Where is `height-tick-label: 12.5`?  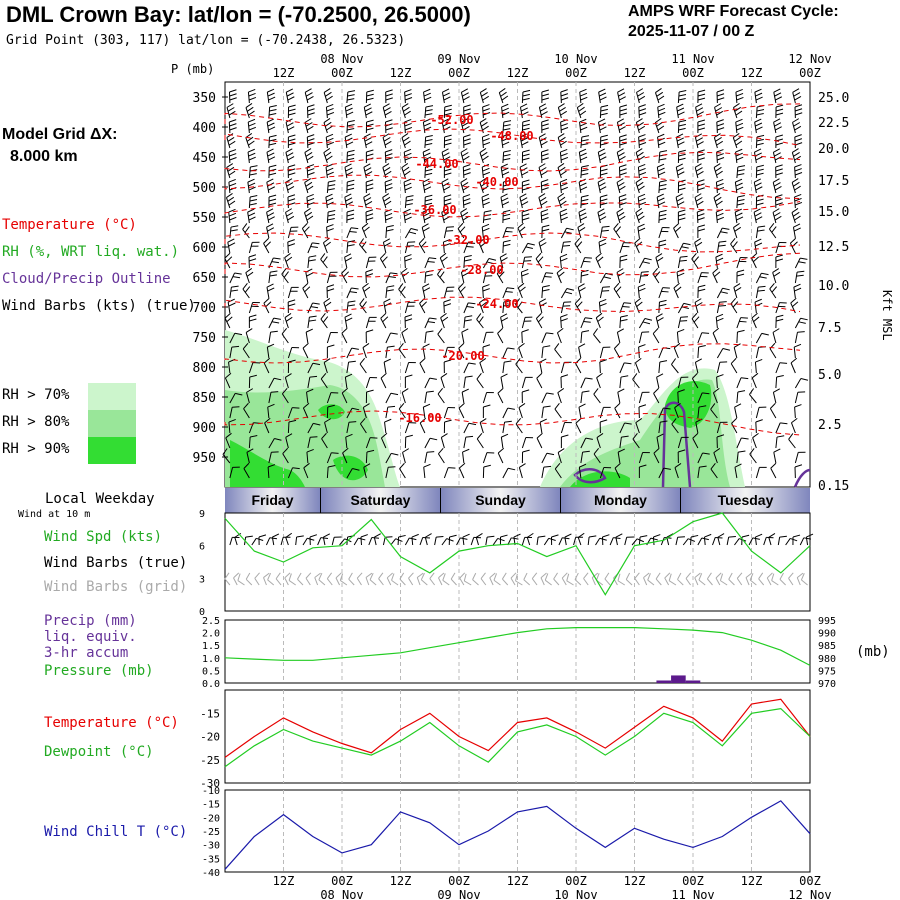 height-tick-label: 12.5 is located at coordinates (833, 247).